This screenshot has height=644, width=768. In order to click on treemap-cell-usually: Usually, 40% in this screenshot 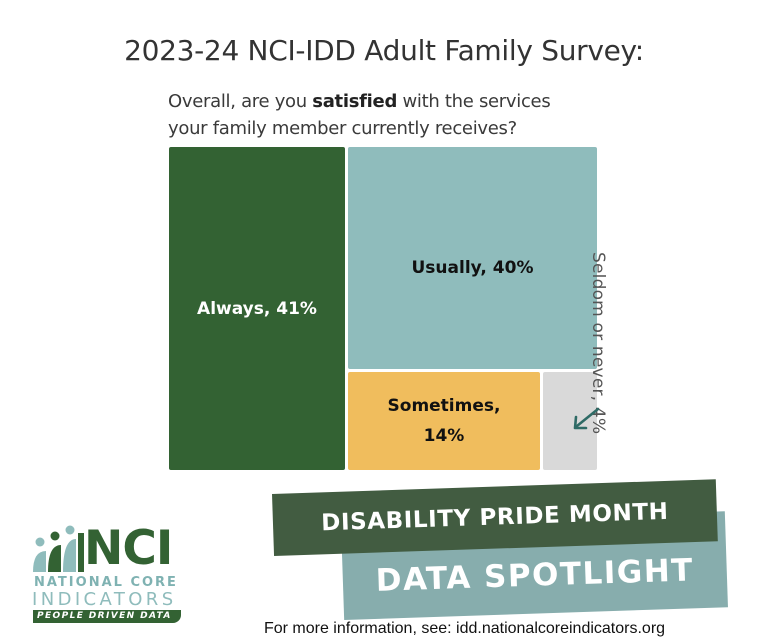, I will do `click(472, 258)`.